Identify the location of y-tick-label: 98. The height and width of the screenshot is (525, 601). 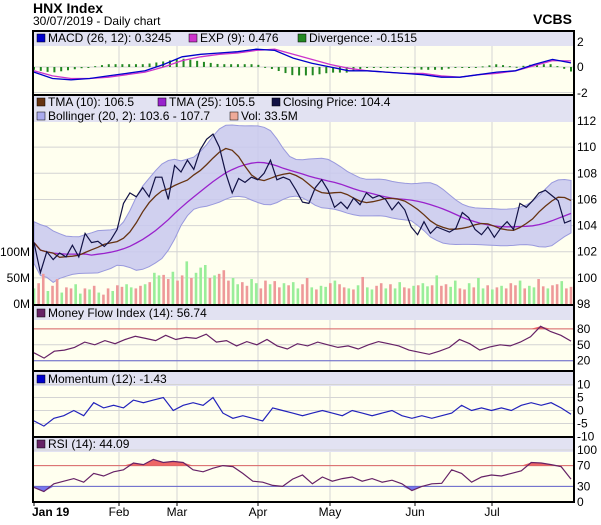
(584, 304).